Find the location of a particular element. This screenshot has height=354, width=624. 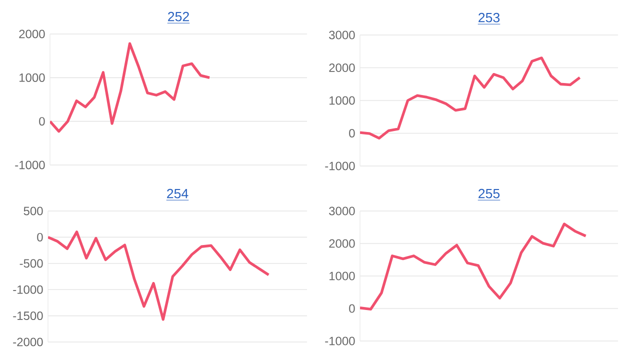

chart-title: 253 is located at coordinates (489, 17).